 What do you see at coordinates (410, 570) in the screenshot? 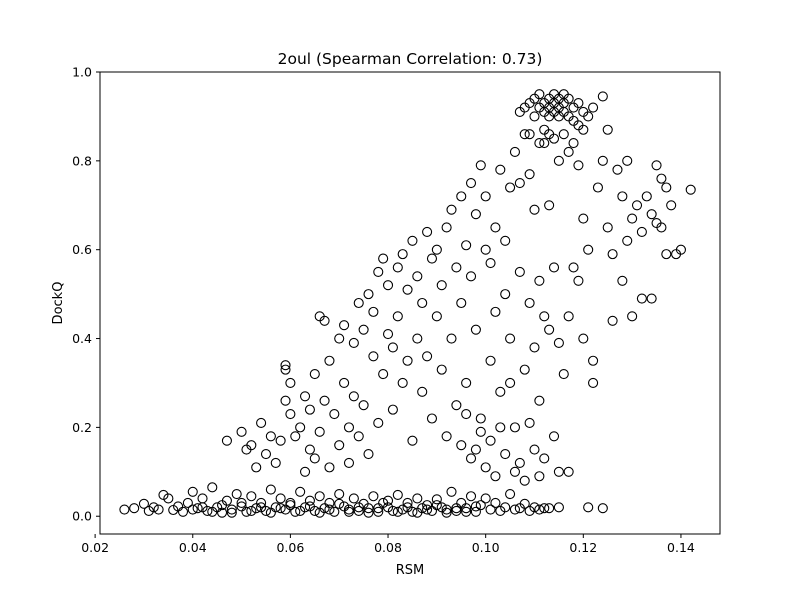
I see `x-axis-label: RSM` at bounding box center [410, 570].